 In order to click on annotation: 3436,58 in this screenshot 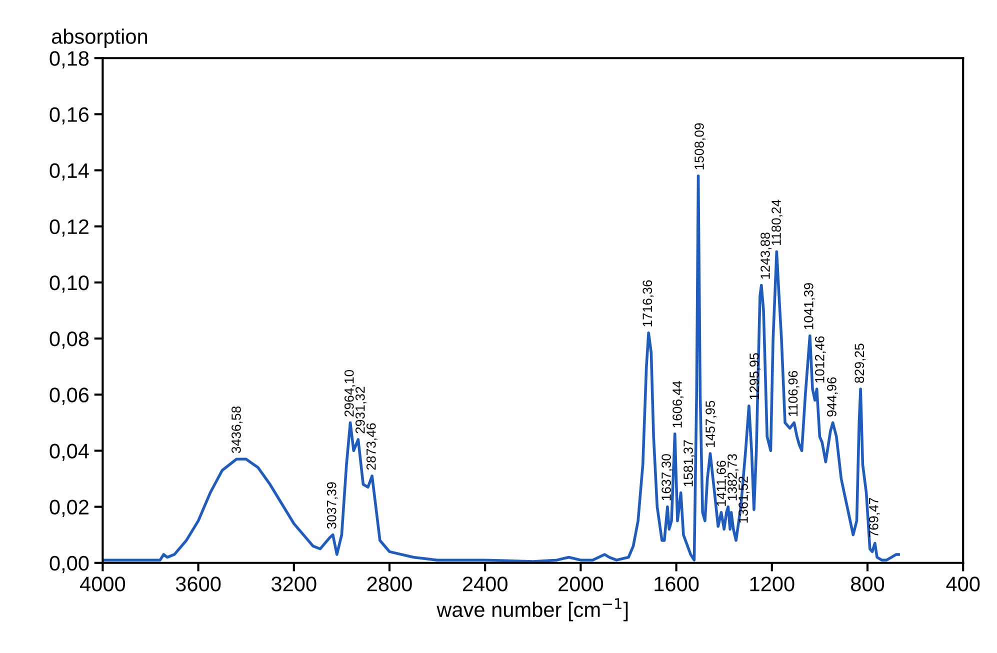, I will do `click(237, 430)`.